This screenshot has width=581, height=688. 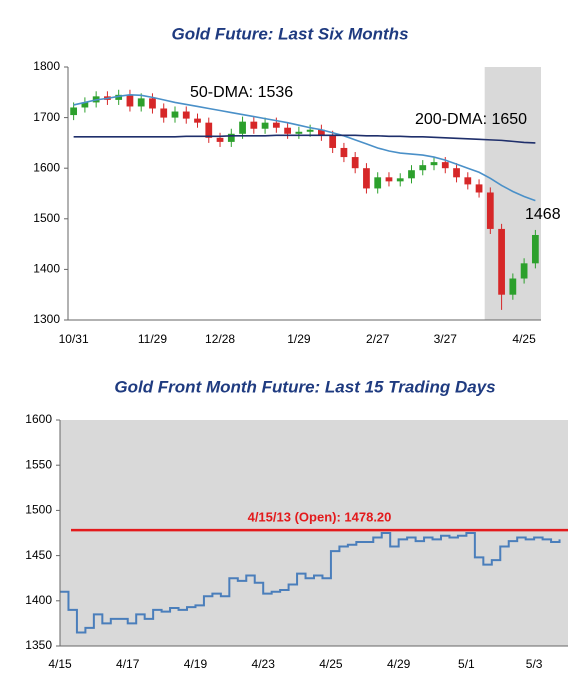 What do you see at coordinates (220, 339) in the screenshot?
I see `x-tick-label: 12/28` at bounding box center [220, 339].